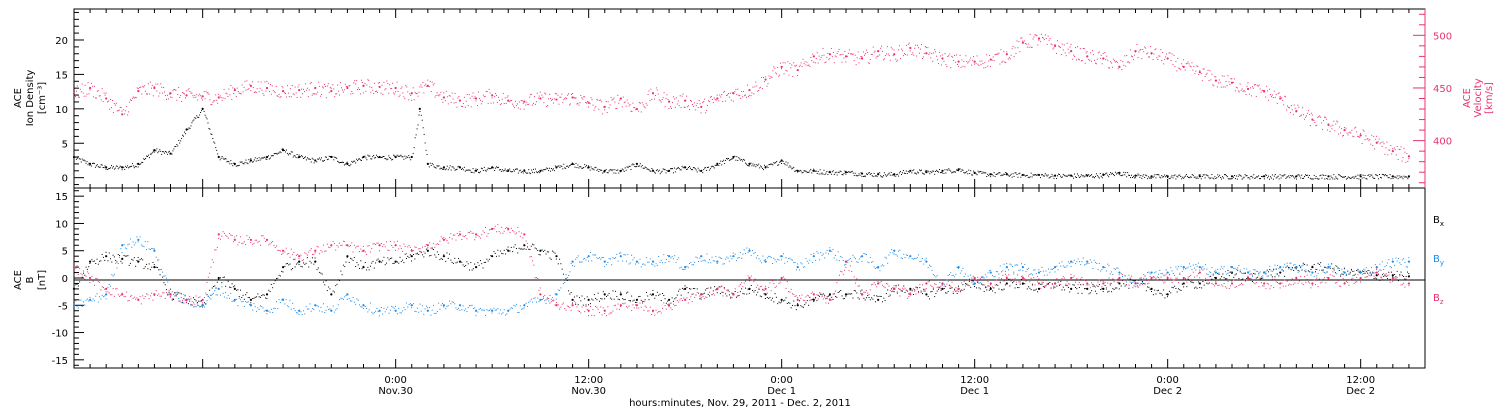 This screenshot has width=1500, height=410. I want to click on y-tick-label-field: 15, so click(61, 197).